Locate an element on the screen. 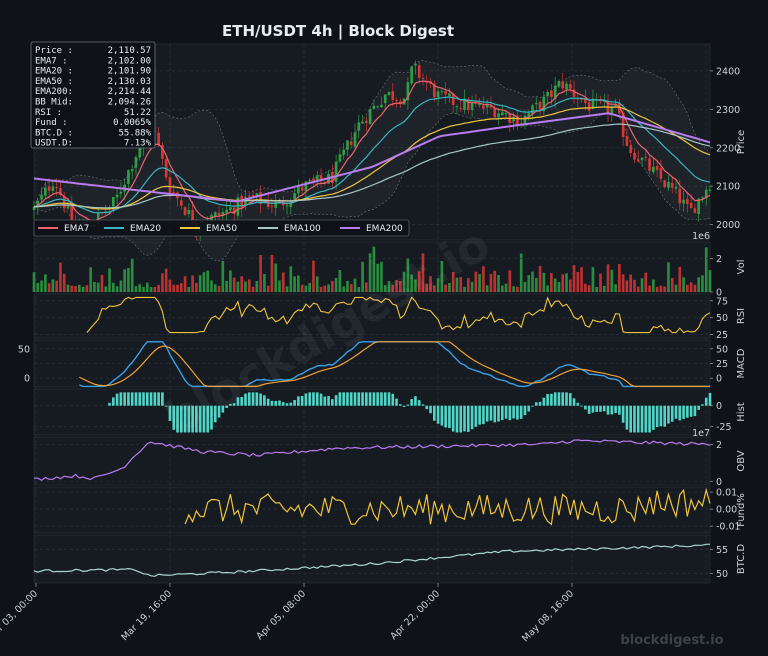 The image size is (768, 656). legend-entry: EMA7 is located at coordinates (76, 229).